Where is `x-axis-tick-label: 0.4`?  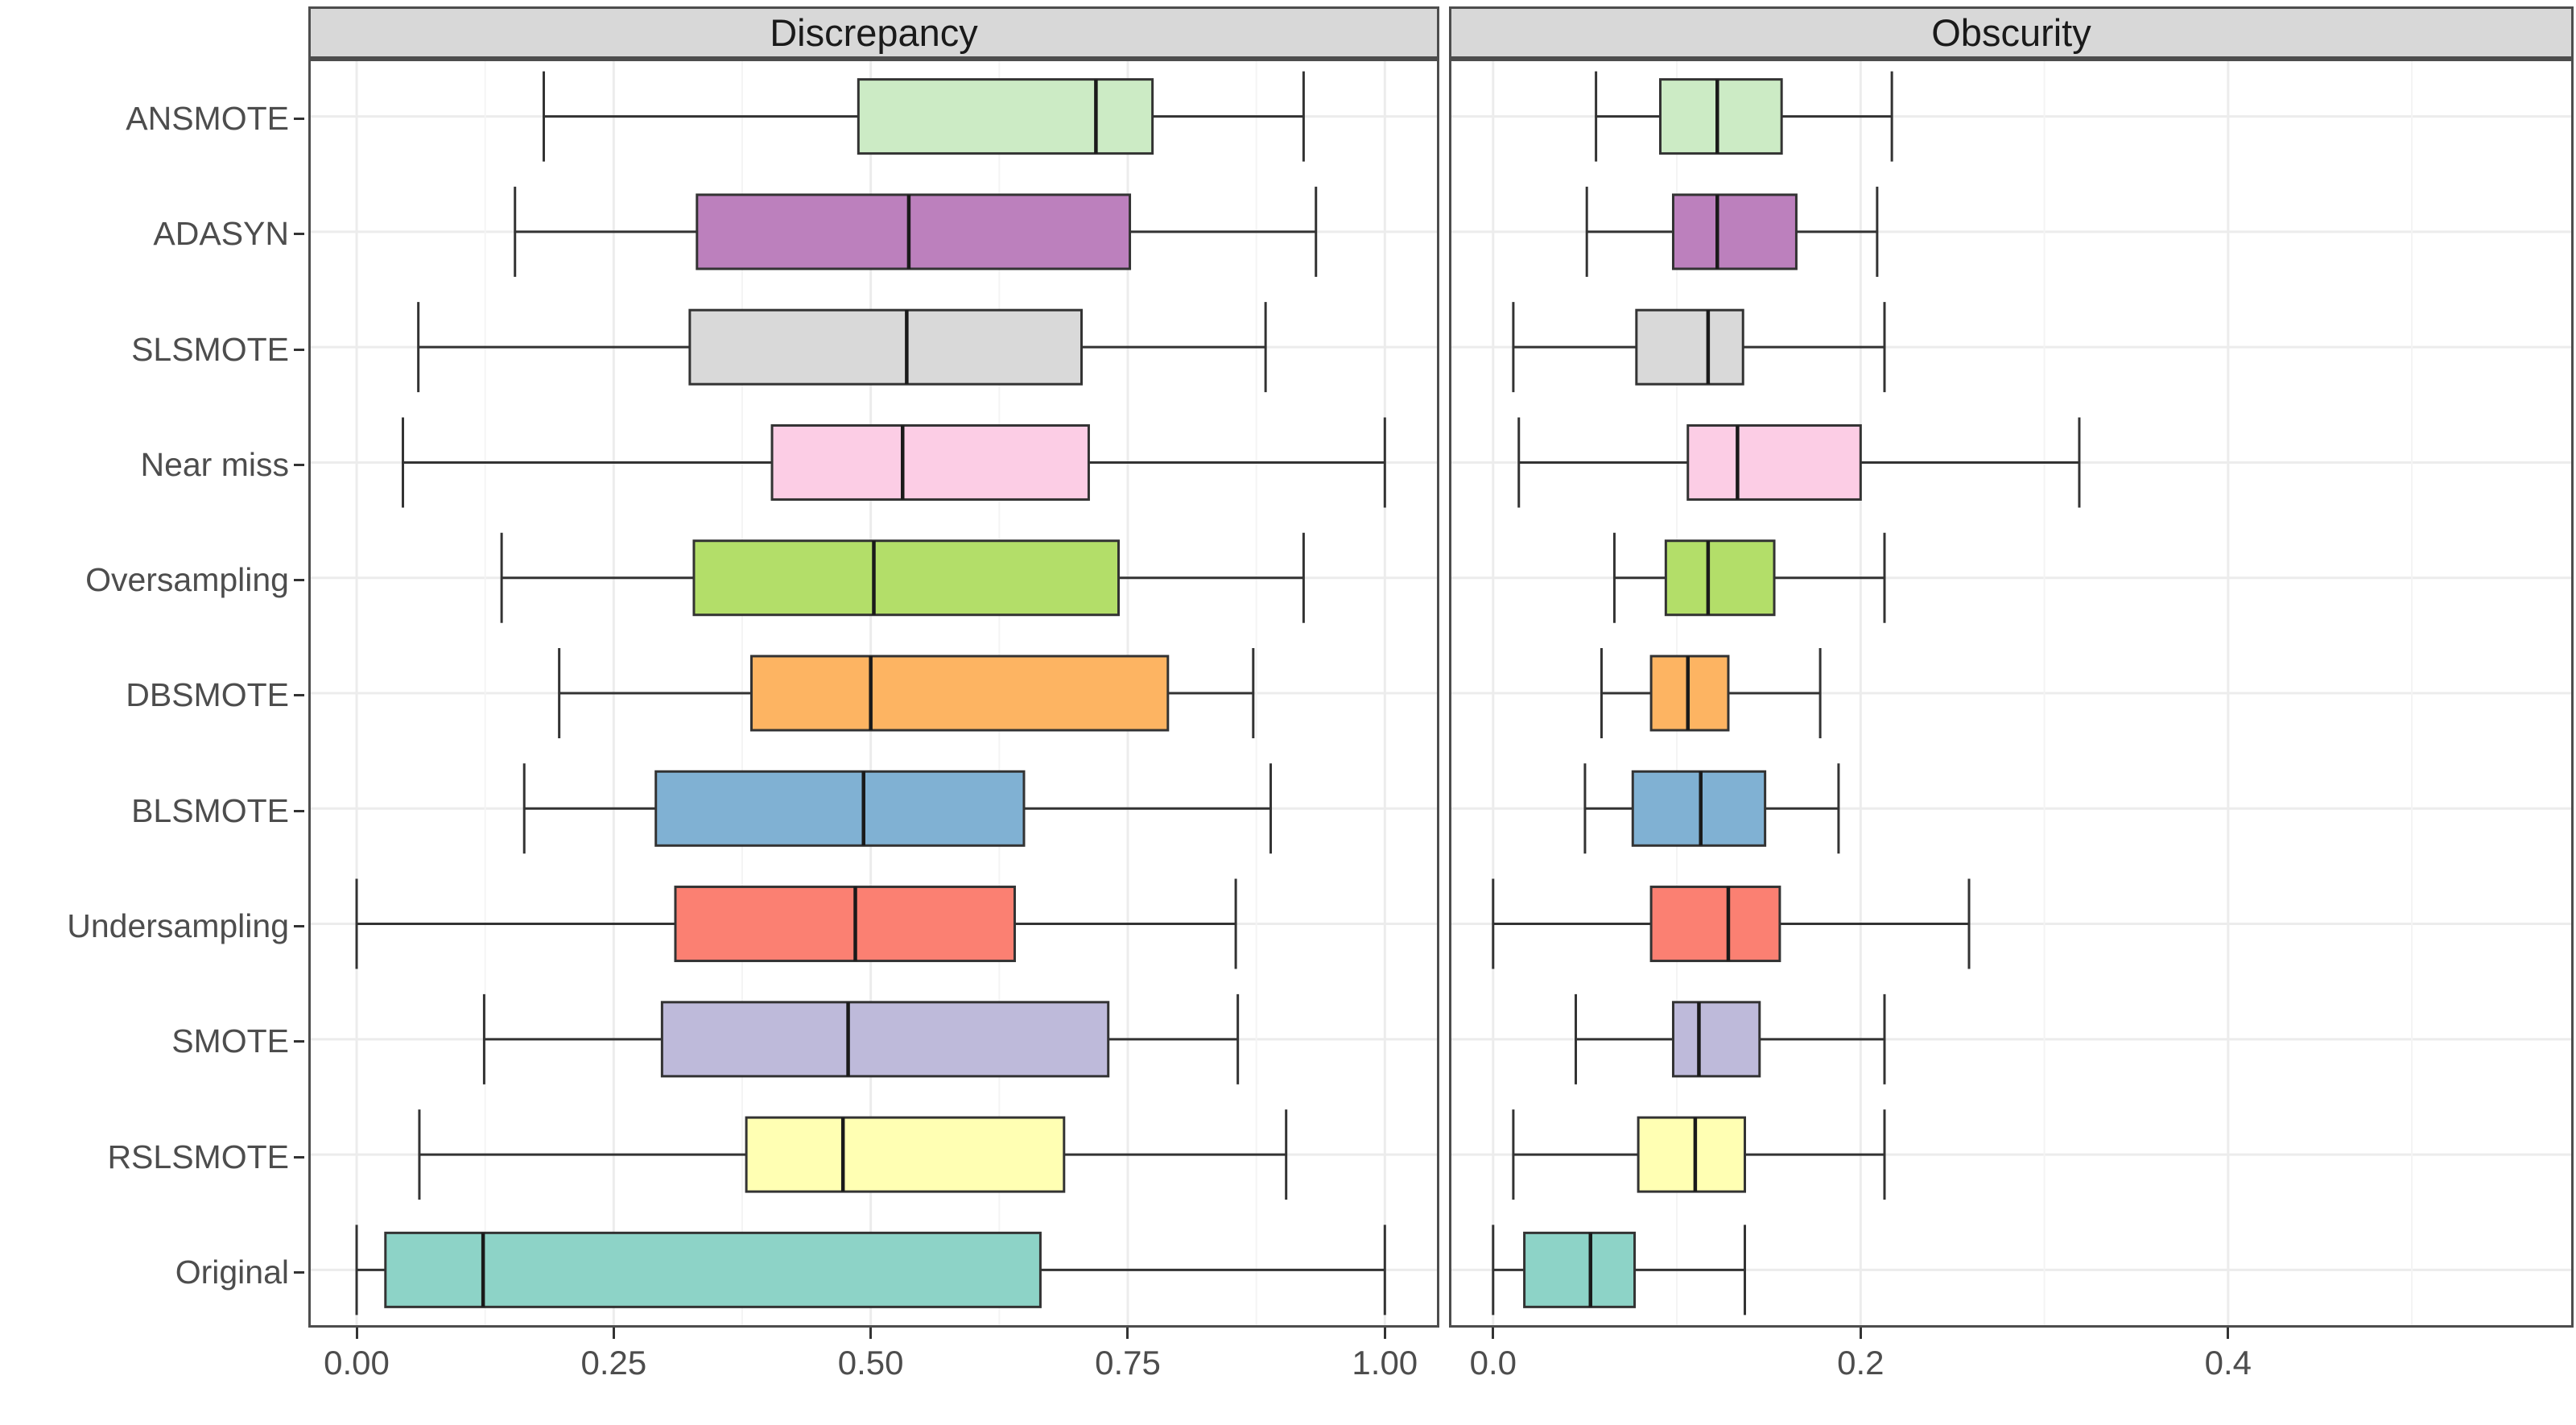 x-axis-tick-label: 0.4 is located at coordinates (2228, 1363).